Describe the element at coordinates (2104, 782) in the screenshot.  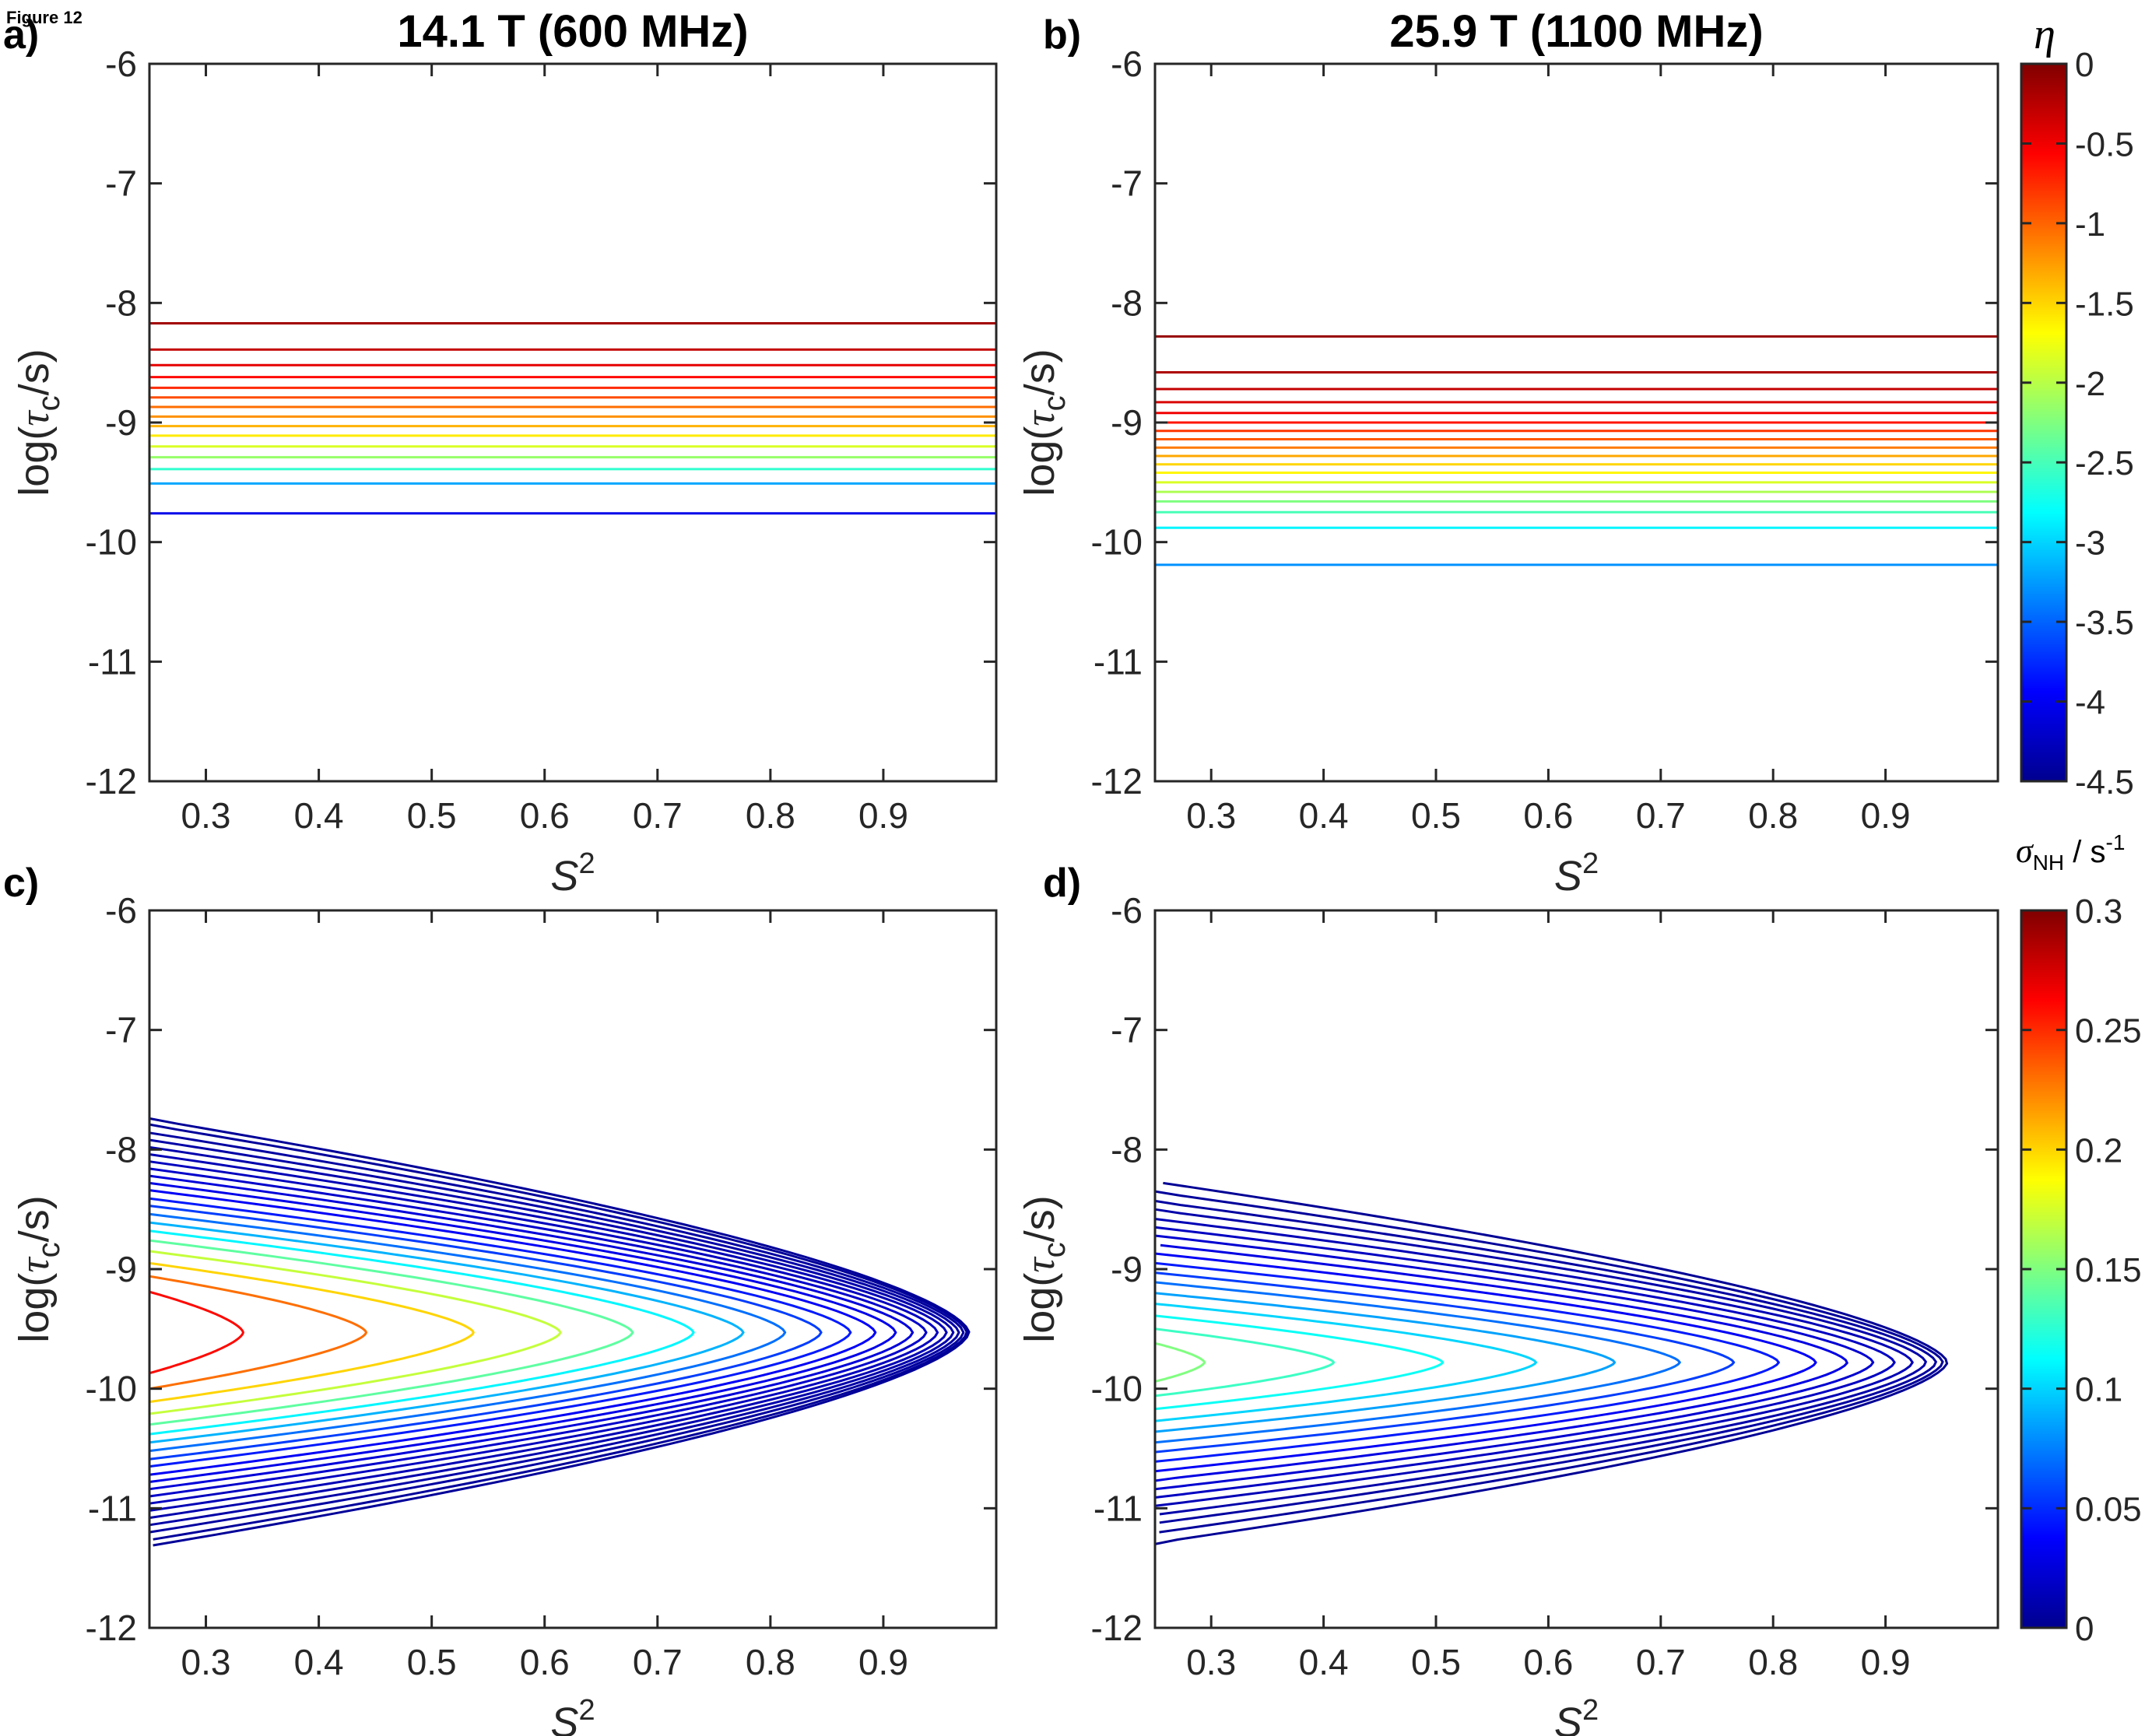
I see `colorbar-tick-label: -4.5` at that location.